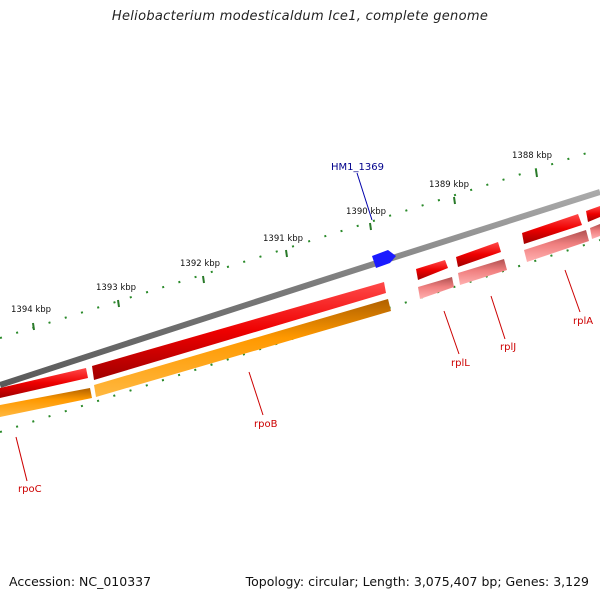 Image resolution: width=600 pixels, height=600 pixels. What do you see at coordinates (583, 321) in the screenshot?
I see `gene-label-rplA: rplA` at bounding box center [583, 321].